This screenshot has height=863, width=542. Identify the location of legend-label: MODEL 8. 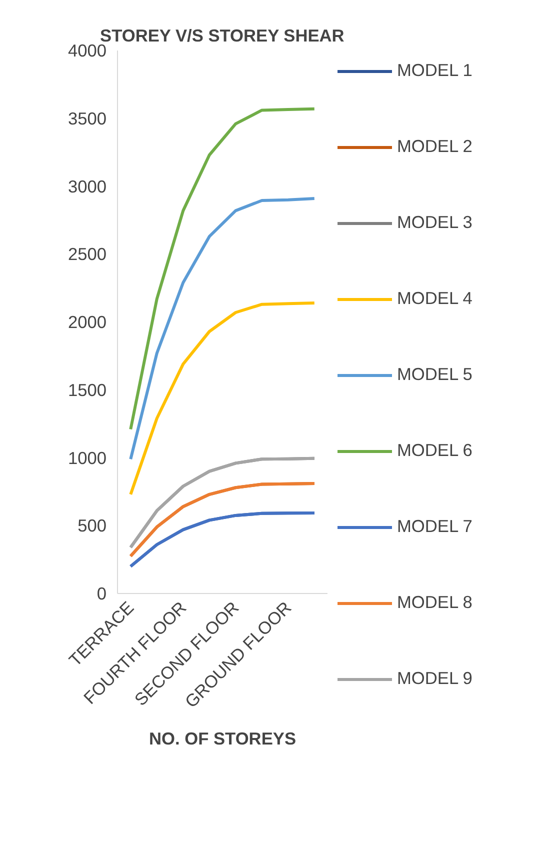
(434, 602).